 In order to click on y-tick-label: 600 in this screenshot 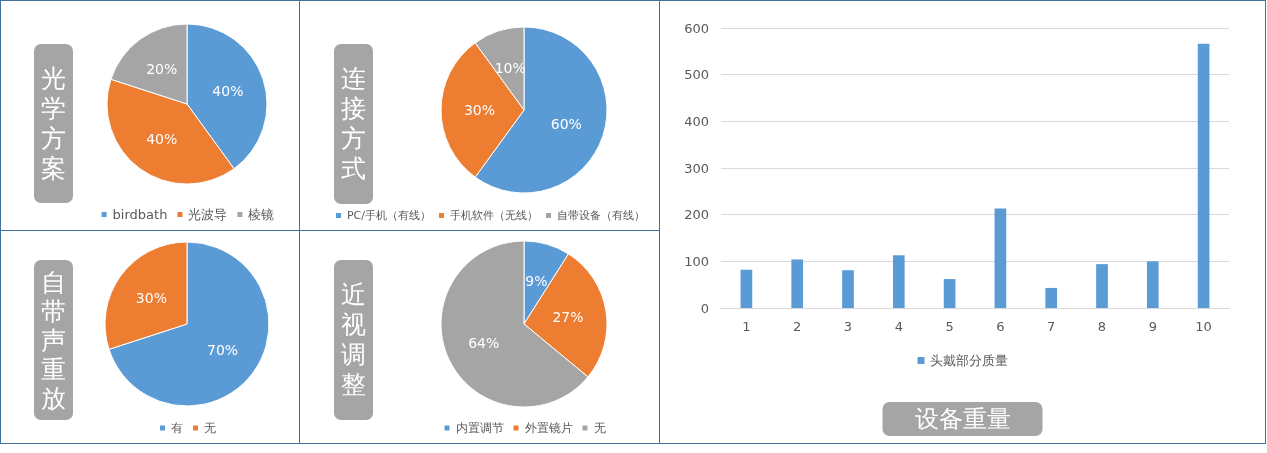, I will do `click(696, 28)`.